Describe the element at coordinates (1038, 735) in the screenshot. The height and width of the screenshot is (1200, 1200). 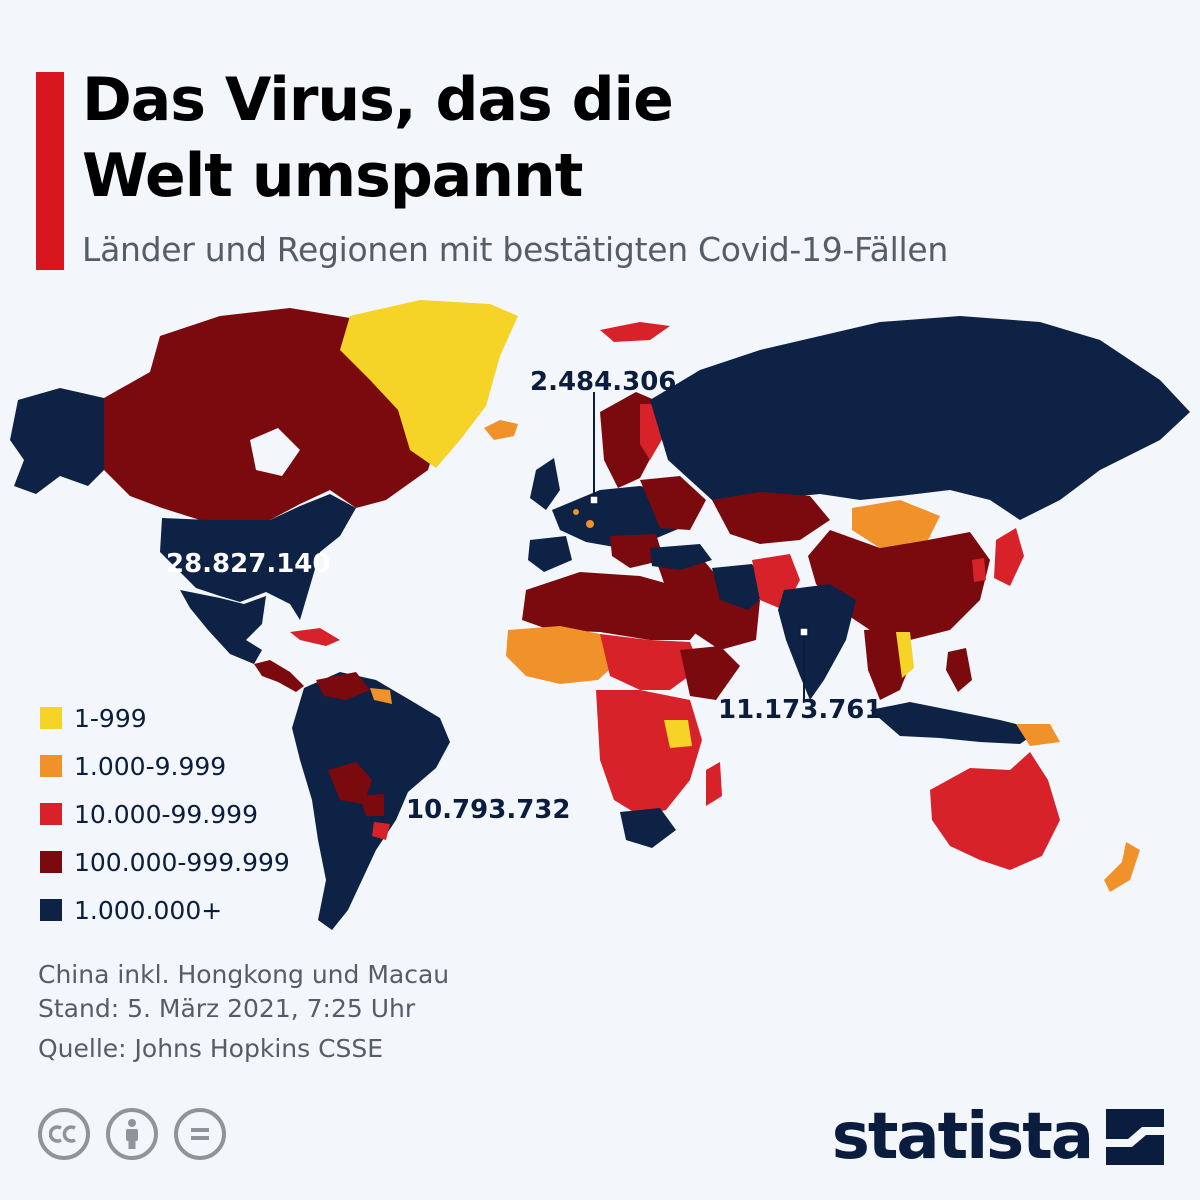
I see `region-papua-new-guinea` at that location.